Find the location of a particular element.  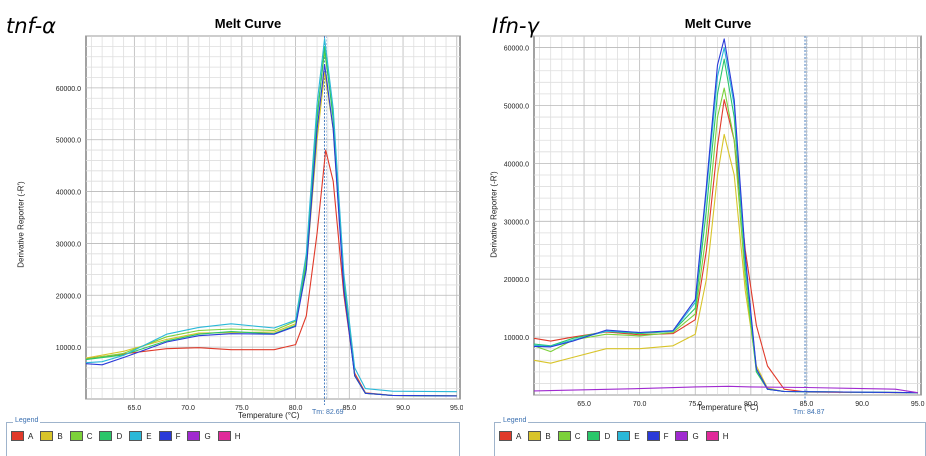

x-tick-label: 70.0 is located at coordinates (640, 404).